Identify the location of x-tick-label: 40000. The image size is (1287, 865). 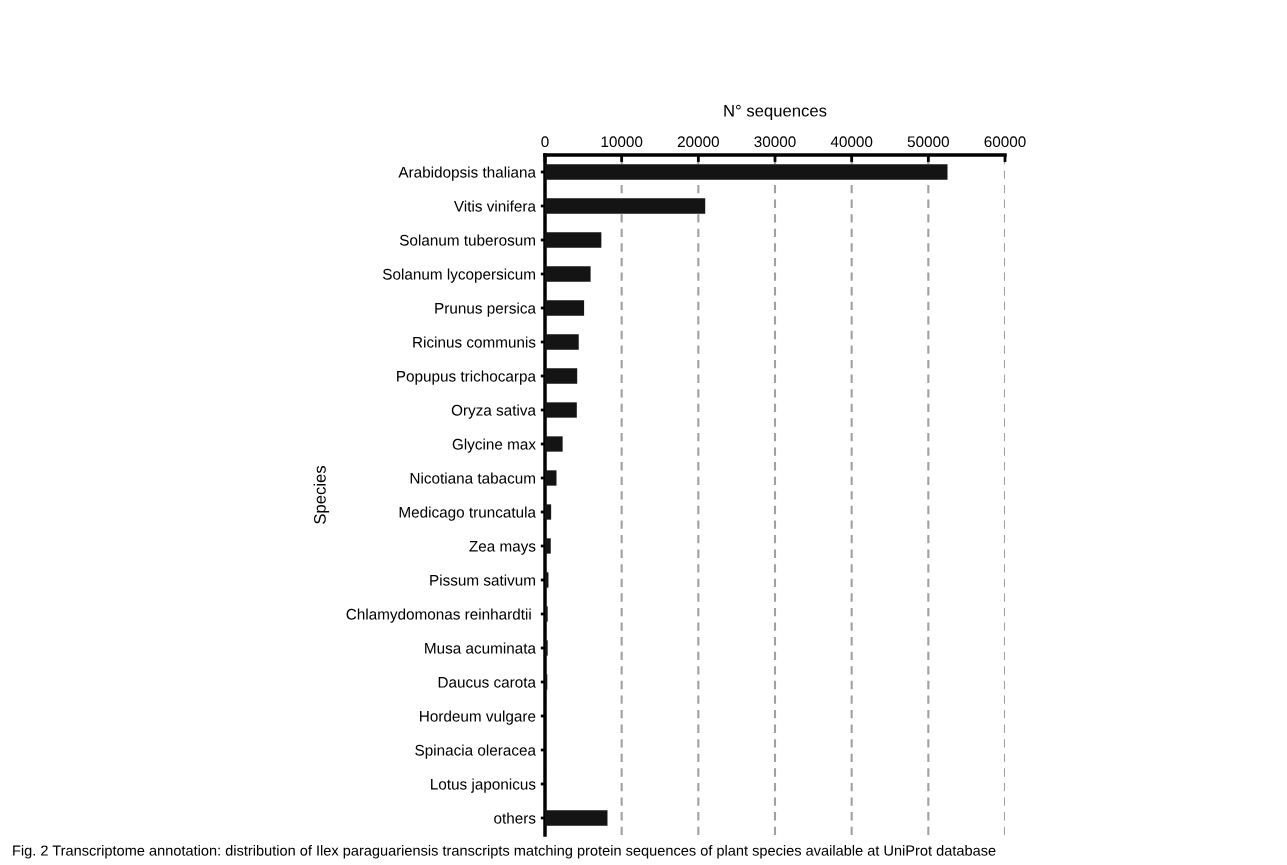
(851, 142).